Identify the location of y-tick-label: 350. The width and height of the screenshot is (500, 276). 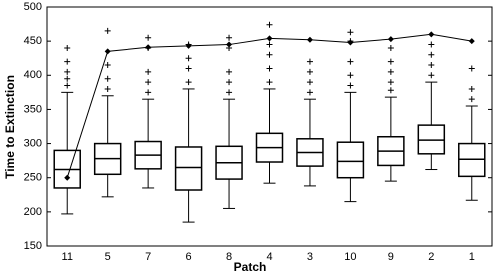
(33, 109).